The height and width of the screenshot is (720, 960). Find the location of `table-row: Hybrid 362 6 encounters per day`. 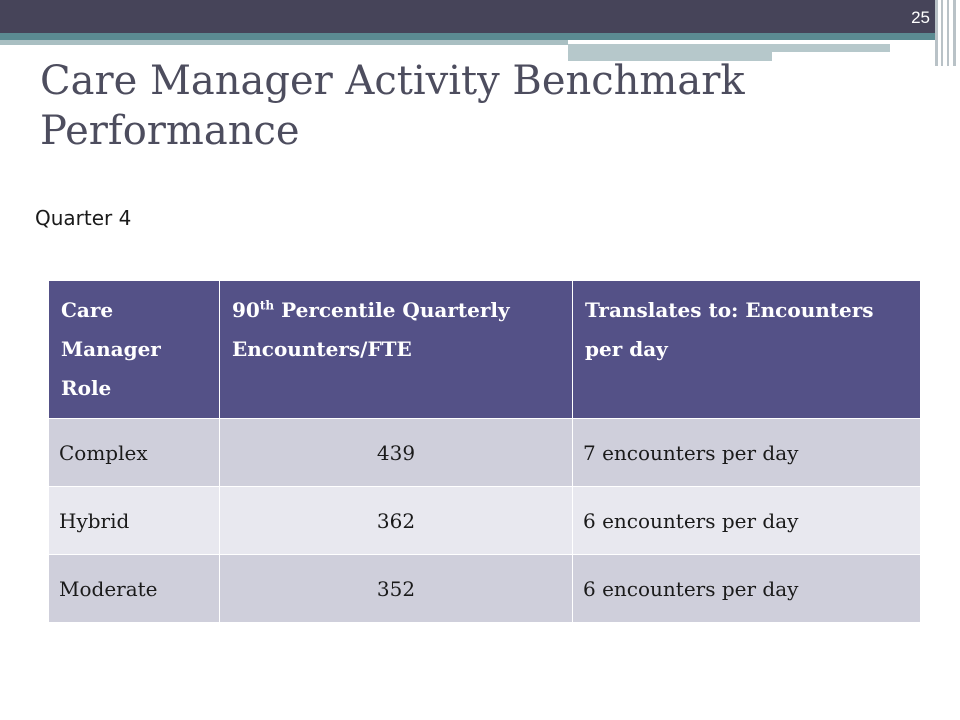

table-row: Hybrid 362 6 encounters per day is located at coordinates (484, 520).